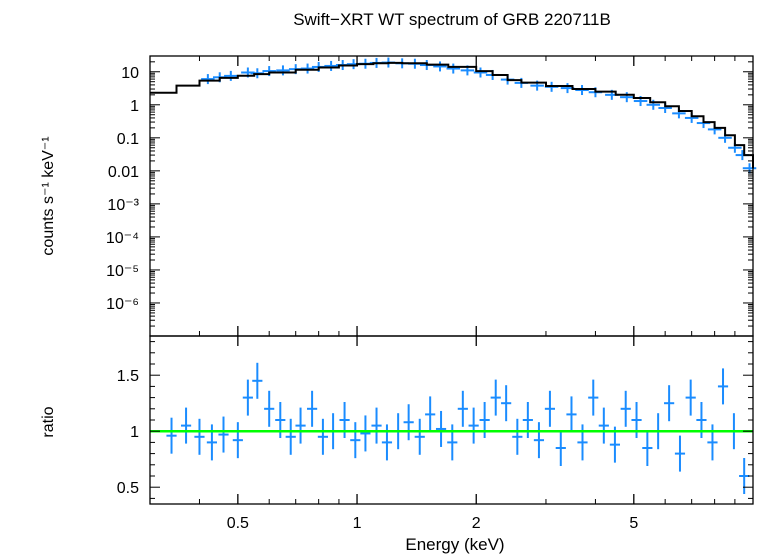  I want to click on ratio-y-axis-label: ratio, so click(48, 421).